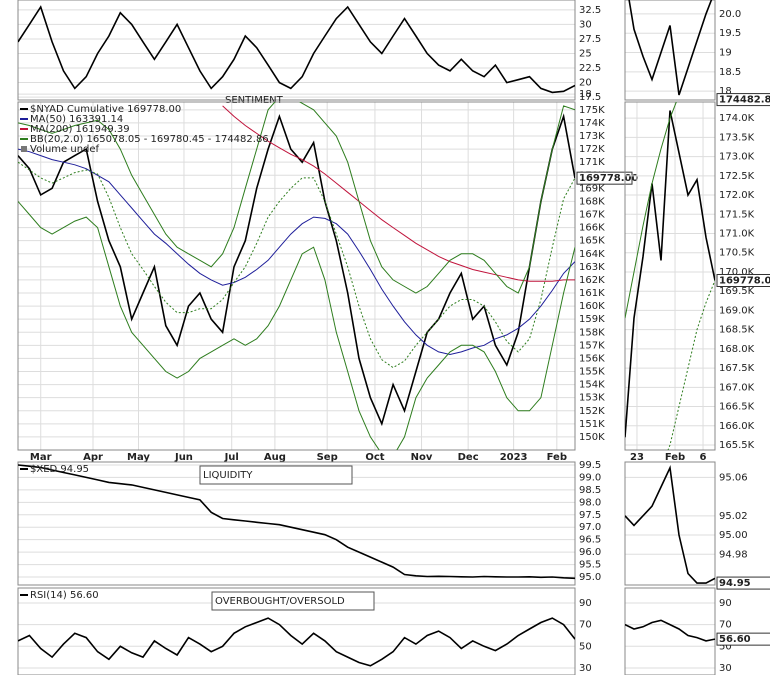  What do you see at coordinates (76, 119) in the screenshot?
I see `legend-label: MA(50) 163391.14` at bounding box center [76, 119].